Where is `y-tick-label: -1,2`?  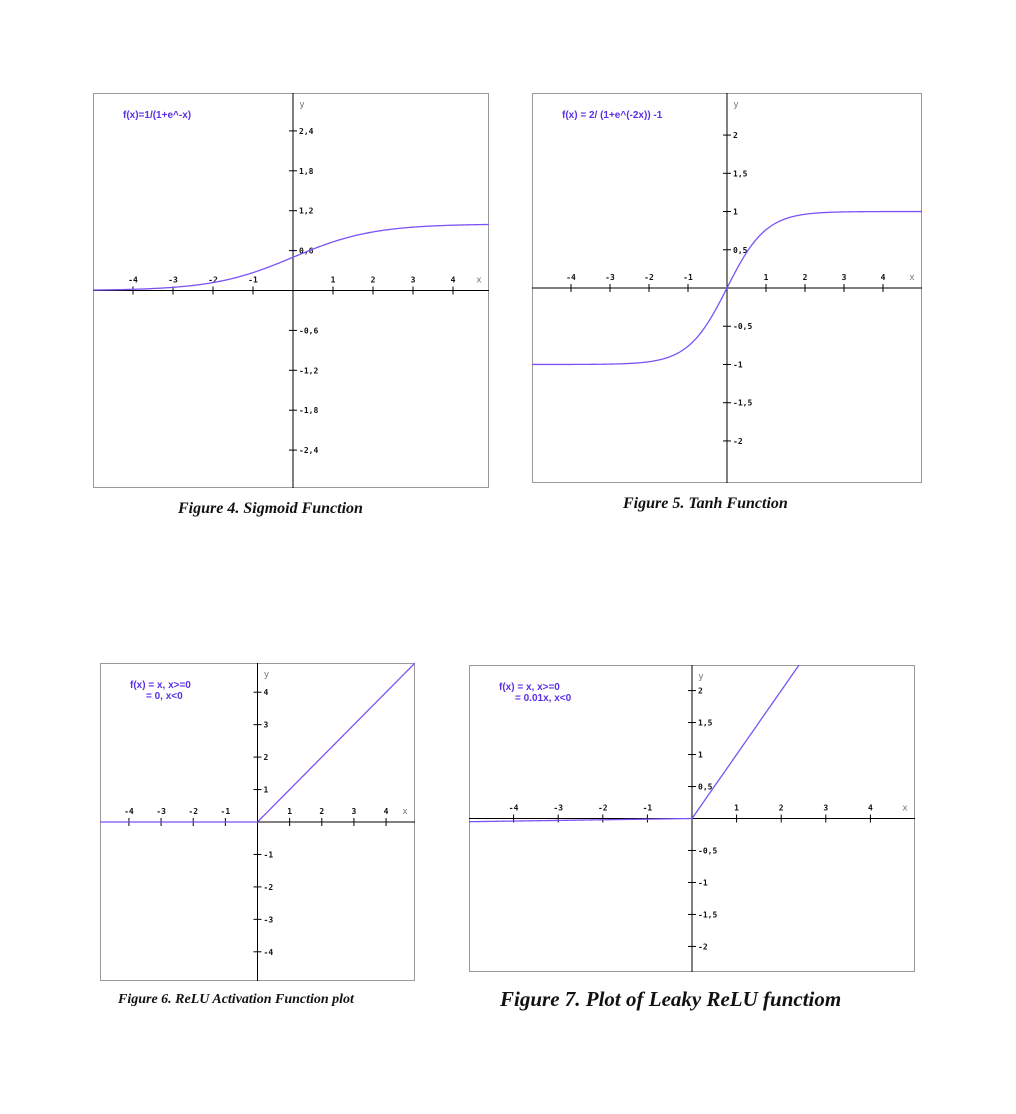
y-tick-label: -1,2 is located at coordinates (308, 370).